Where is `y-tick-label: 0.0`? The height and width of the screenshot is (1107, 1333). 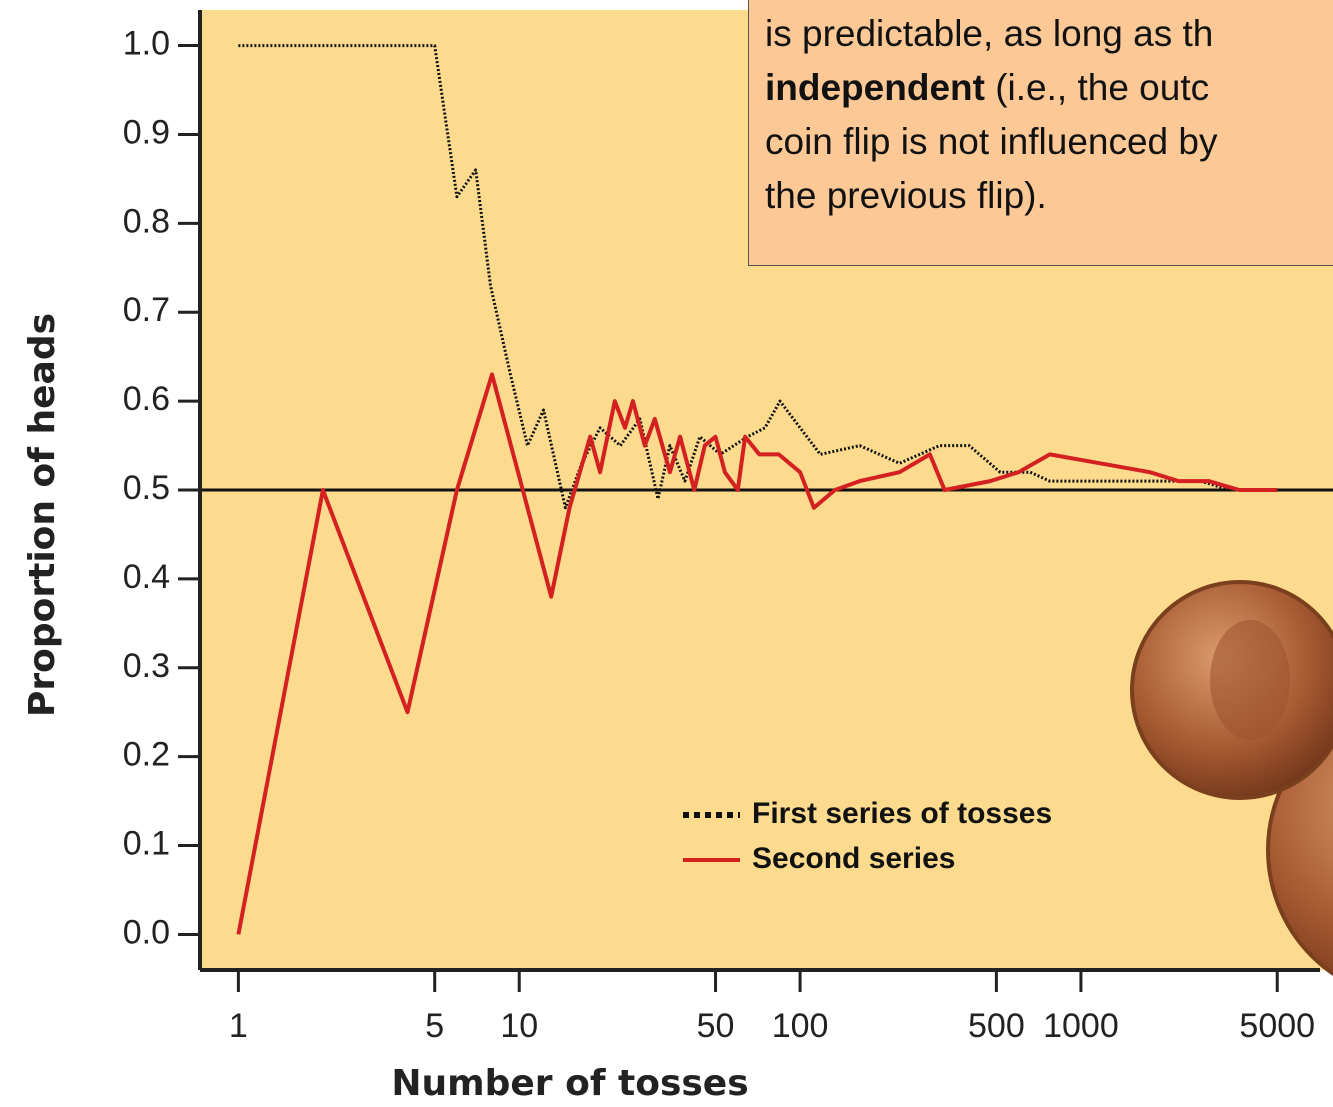 y-tick-label: 0.0 is located at coordinates (146, 932).